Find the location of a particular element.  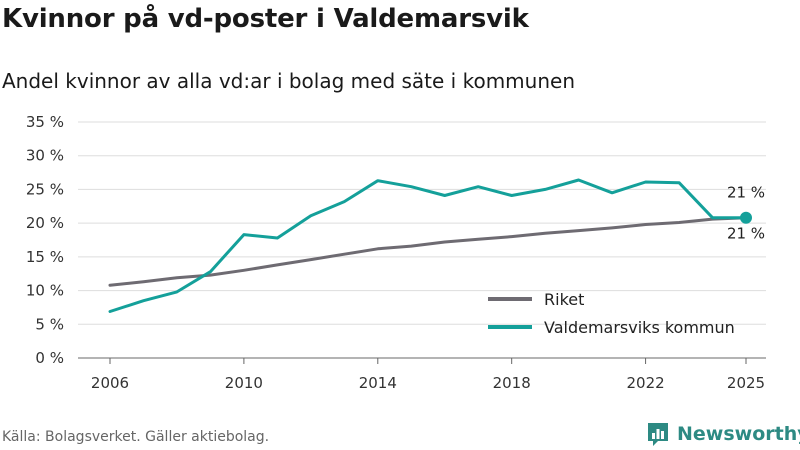

annotations: 21 % 21 % is located at coordinates (746, 213).